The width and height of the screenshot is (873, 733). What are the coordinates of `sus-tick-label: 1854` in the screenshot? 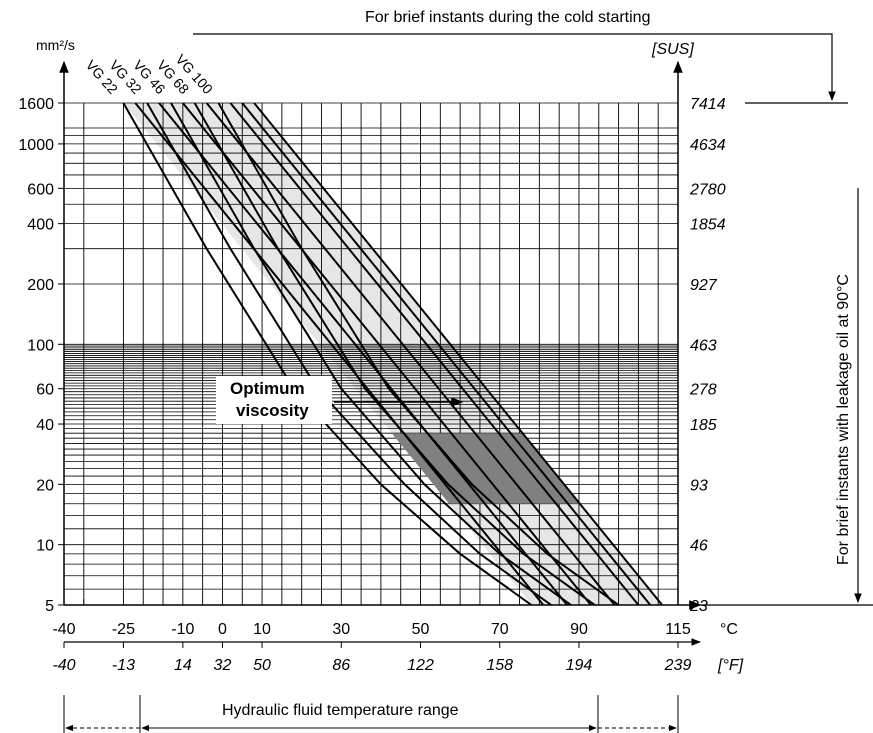 It's located at (708, 225).